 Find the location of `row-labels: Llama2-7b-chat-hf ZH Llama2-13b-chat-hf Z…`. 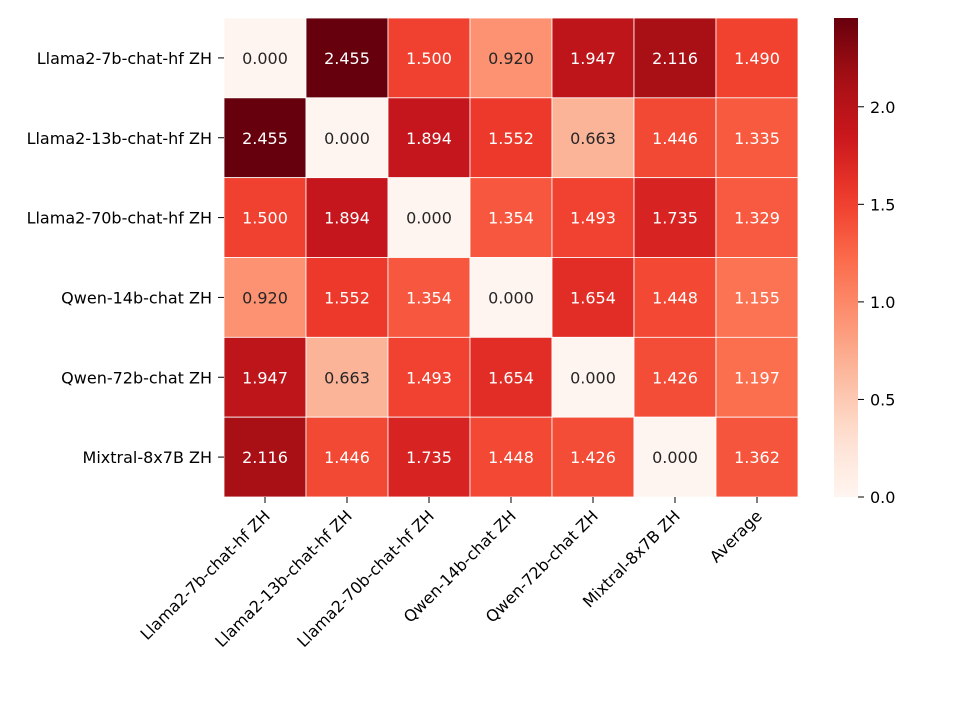

row-labels: Llama2-7b-chat-hf ZH Llama2-13b-chat-hf Z… is located at coordinates (125, 258).